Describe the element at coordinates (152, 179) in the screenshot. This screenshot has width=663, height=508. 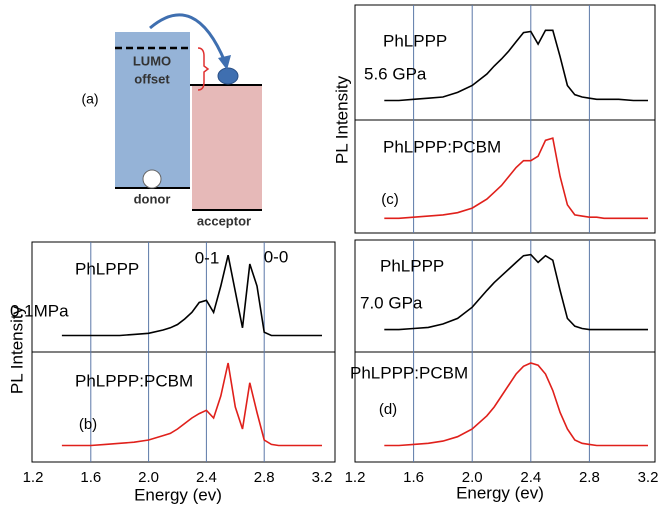
I see `hole` at that location.